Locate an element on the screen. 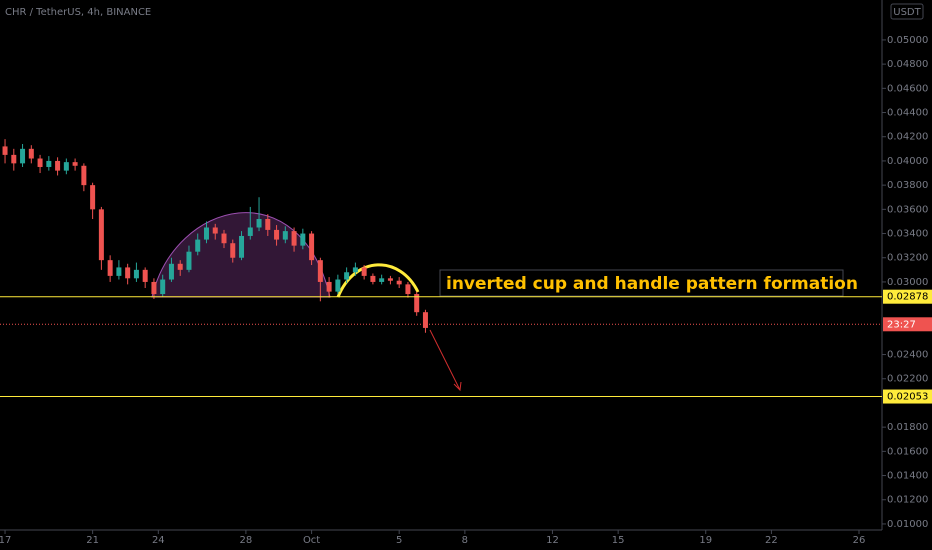  x-tick-label: Oct is located at coordinates (311, 540).